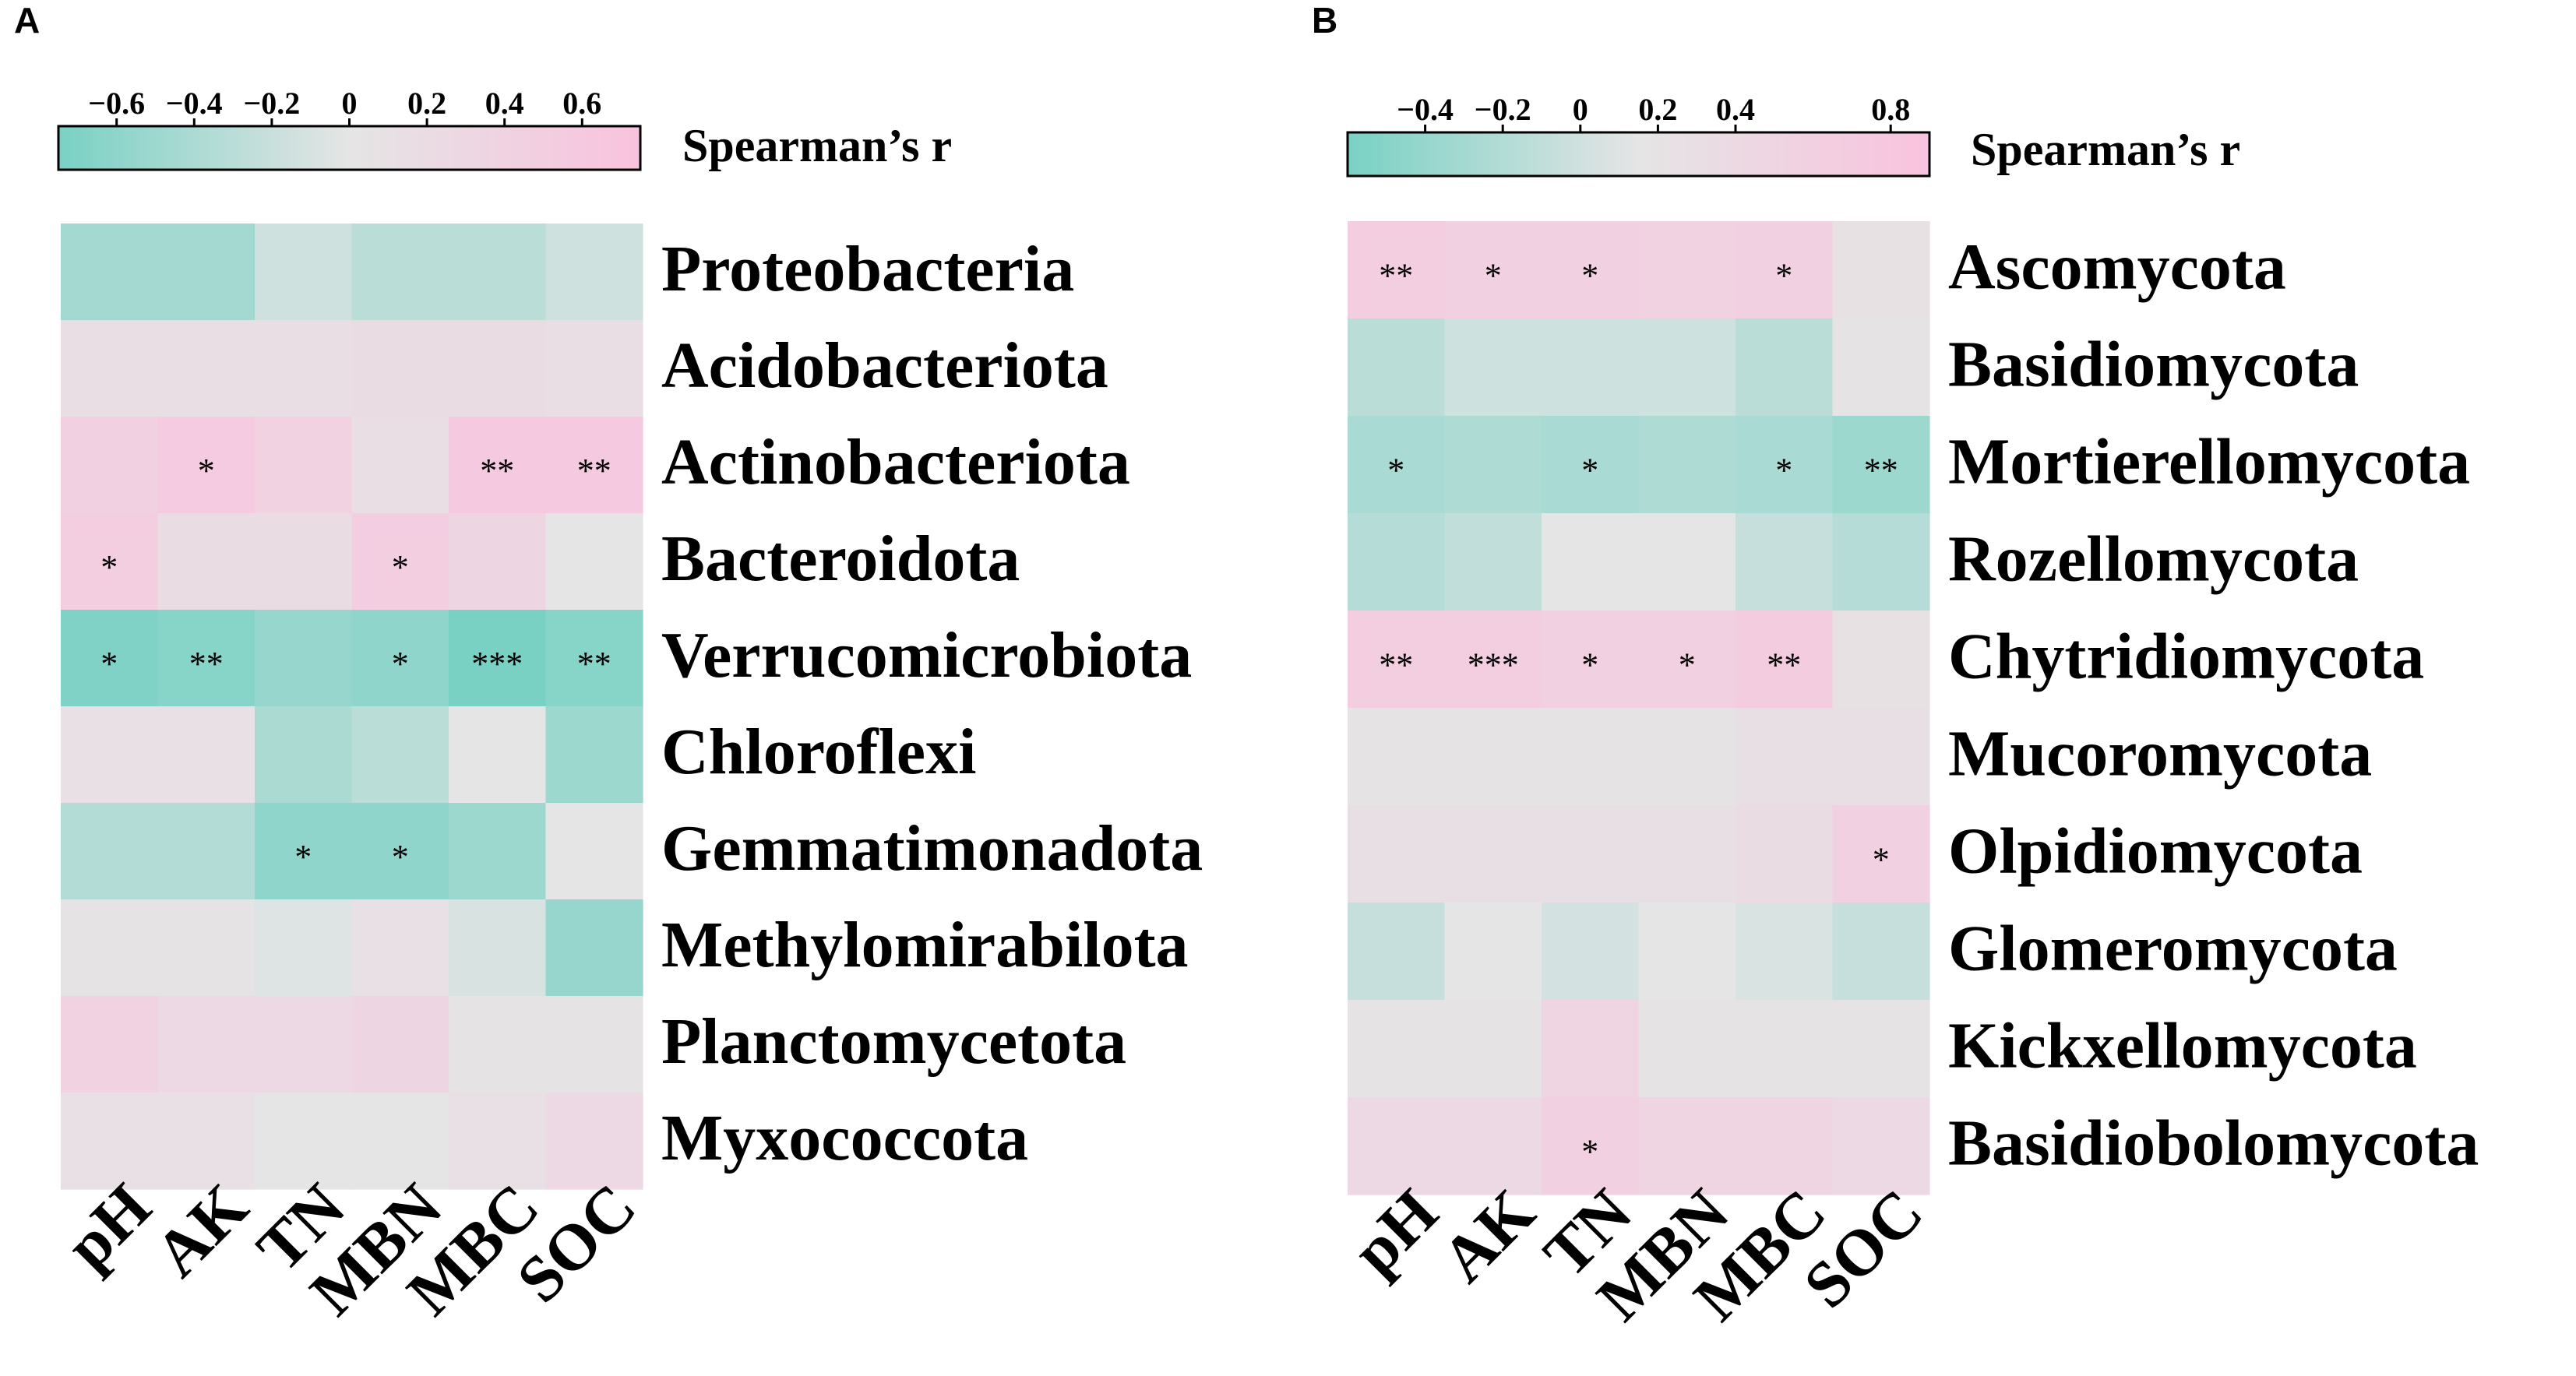 This screenshot has width=2576, height=1376. Describe the element at coordinates (110, 1044) in the screenshot. I see `panel-a-cell-planctomycetota-ph` at that location.